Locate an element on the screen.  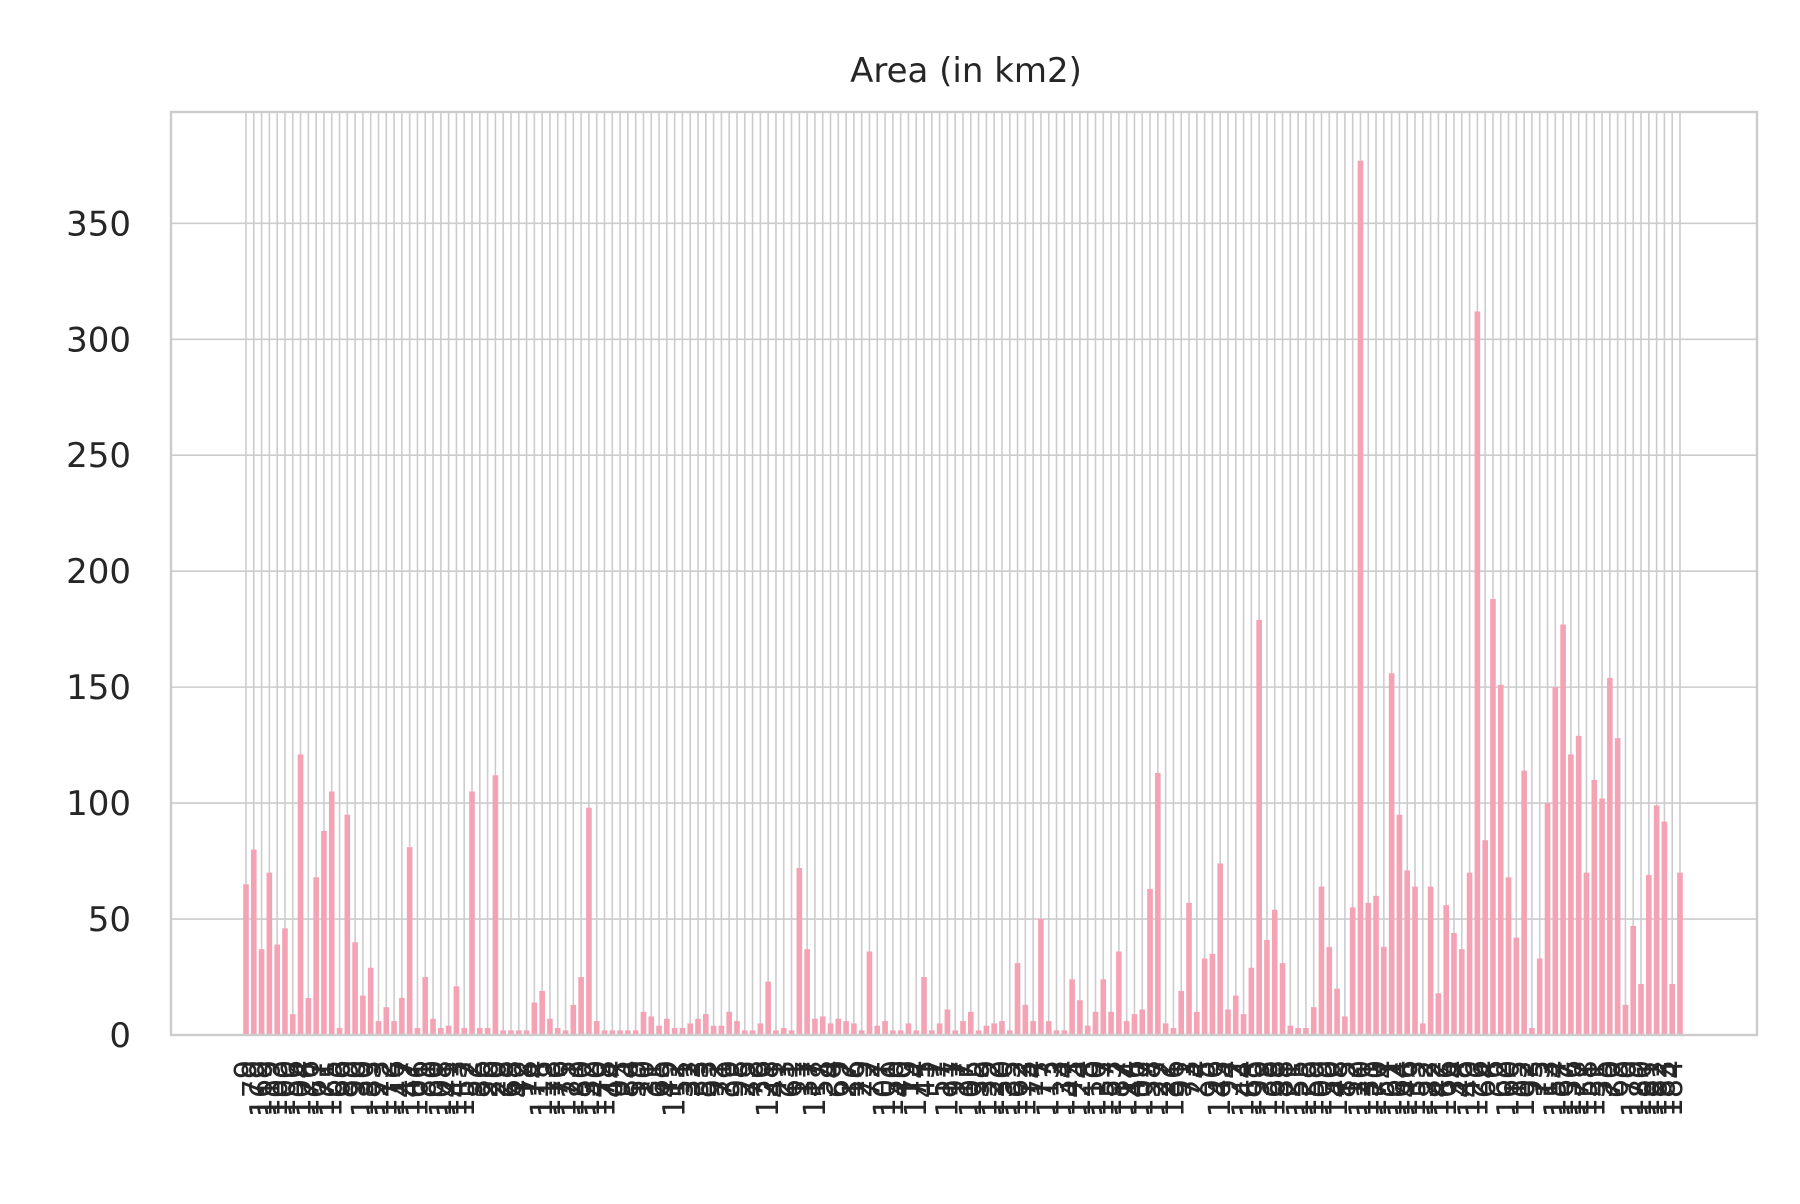
x-tick-label: 155 is located at coordinates (1298, 1088).